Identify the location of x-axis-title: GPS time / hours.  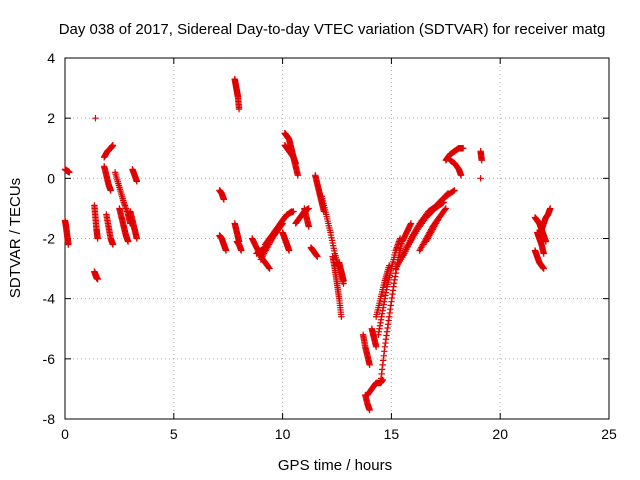
(335, 465).